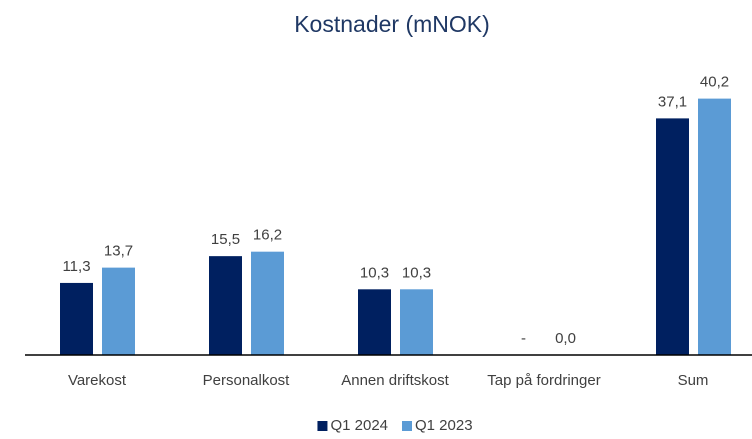  What do you see at coordinates (392, 24) in the screenshot?
I see `chart-title: Kostnader (mNOK)` at bounding box center [392, 24].